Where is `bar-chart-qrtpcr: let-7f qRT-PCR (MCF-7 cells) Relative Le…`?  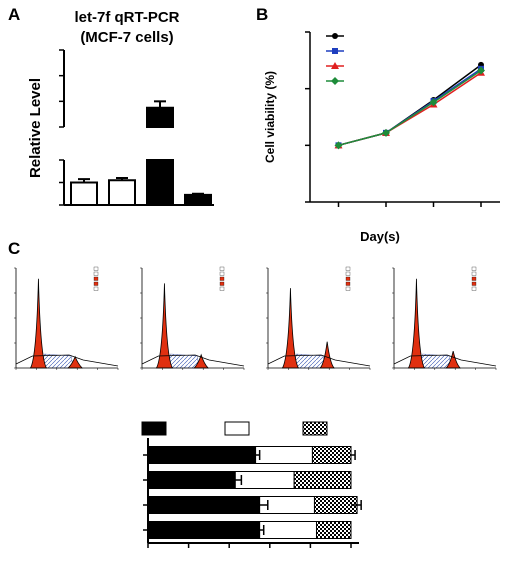 bar-chart-qrtpcr: let-7f qRT-PCR (MCF-7 cells) Relative Le… is located at coordinates (120, 107).